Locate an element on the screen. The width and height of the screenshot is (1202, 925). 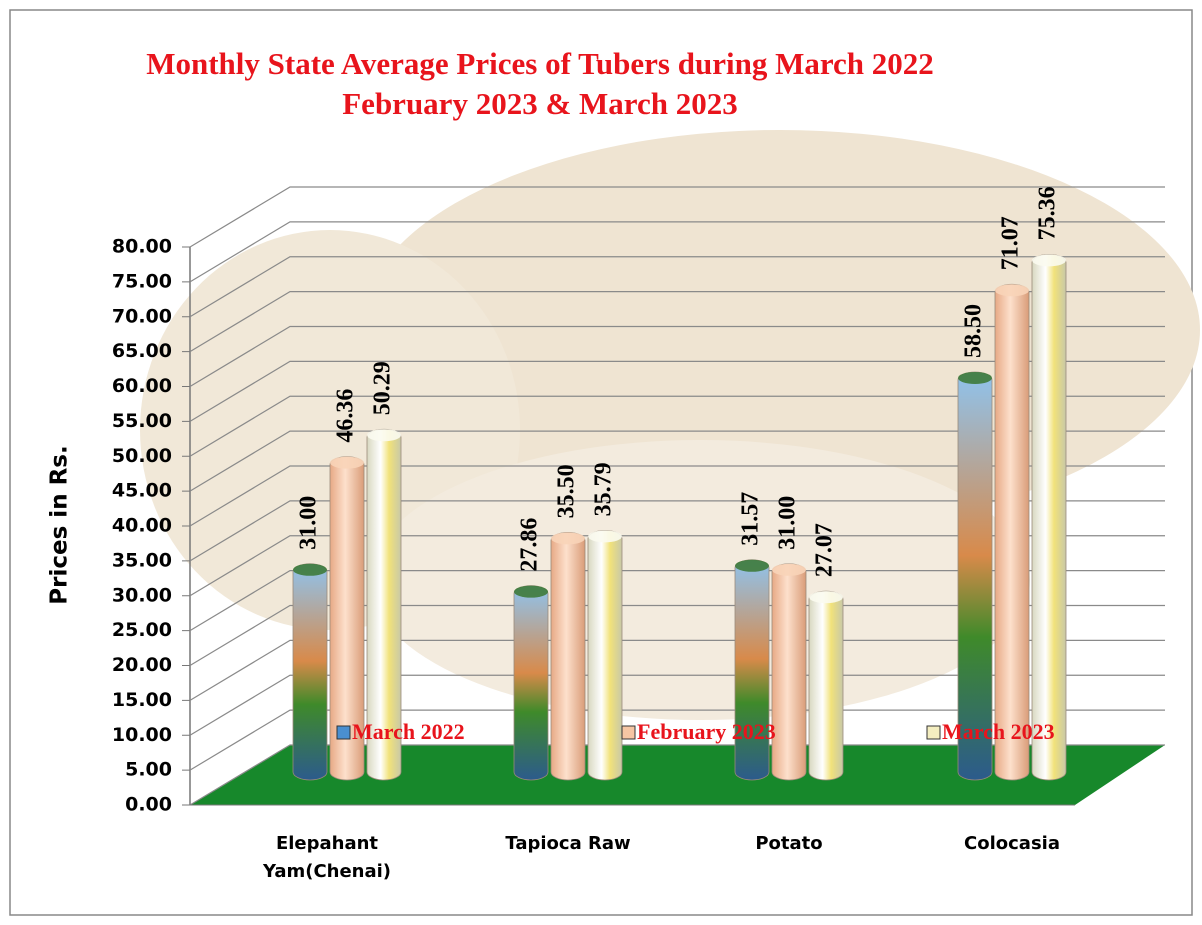
data-label: 27.07 is located at coordinates (825, 550).